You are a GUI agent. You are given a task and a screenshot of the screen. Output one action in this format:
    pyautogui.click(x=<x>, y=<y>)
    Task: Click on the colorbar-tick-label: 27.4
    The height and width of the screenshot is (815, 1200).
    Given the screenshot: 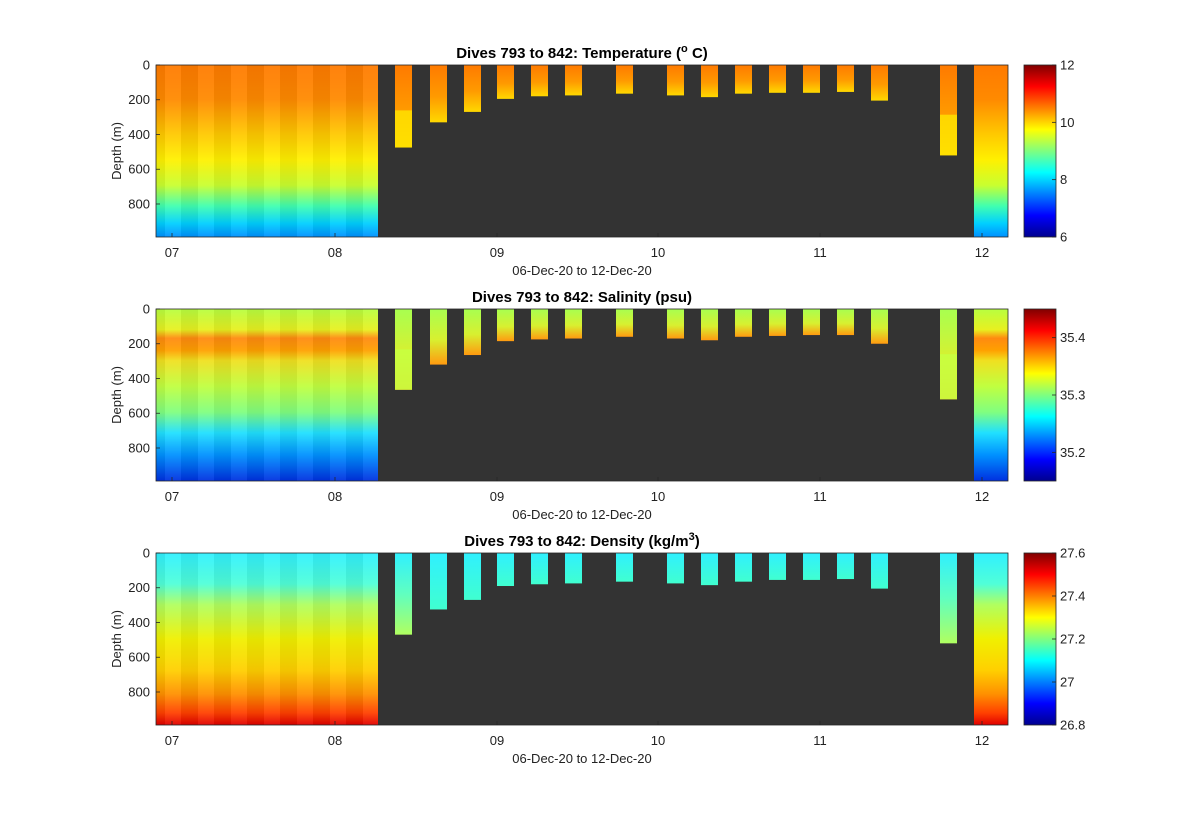 What is the action you would take?
    pyautogui.click(x=1072, y=596)
    